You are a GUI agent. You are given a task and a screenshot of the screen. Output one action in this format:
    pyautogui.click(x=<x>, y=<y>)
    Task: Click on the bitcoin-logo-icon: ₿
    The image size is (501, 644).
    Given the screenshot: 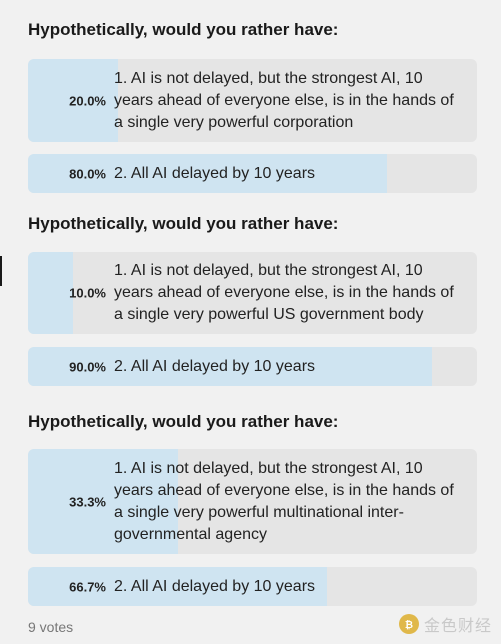 What is the action you would take?
    pyautogui.click(x=409, y=624)
    